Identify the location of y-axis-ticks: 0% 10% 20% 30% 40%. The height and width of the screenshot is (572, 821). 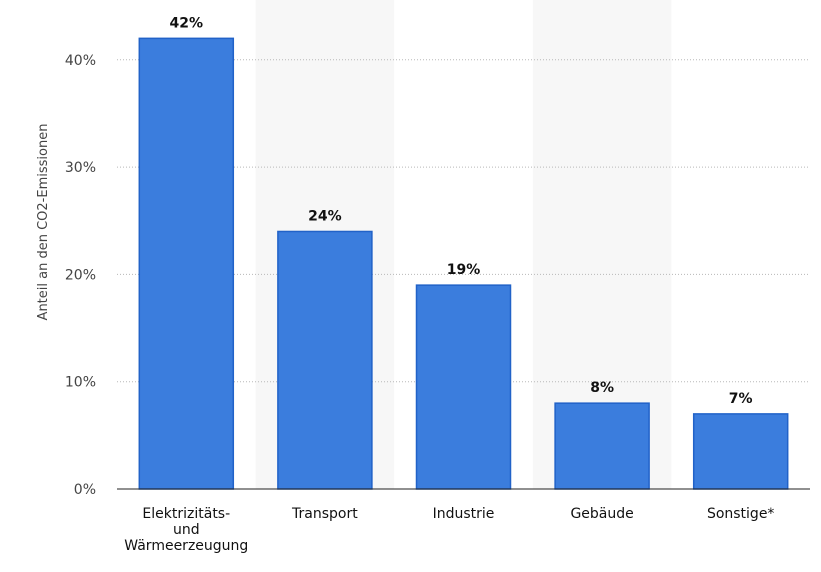
(80, 275).